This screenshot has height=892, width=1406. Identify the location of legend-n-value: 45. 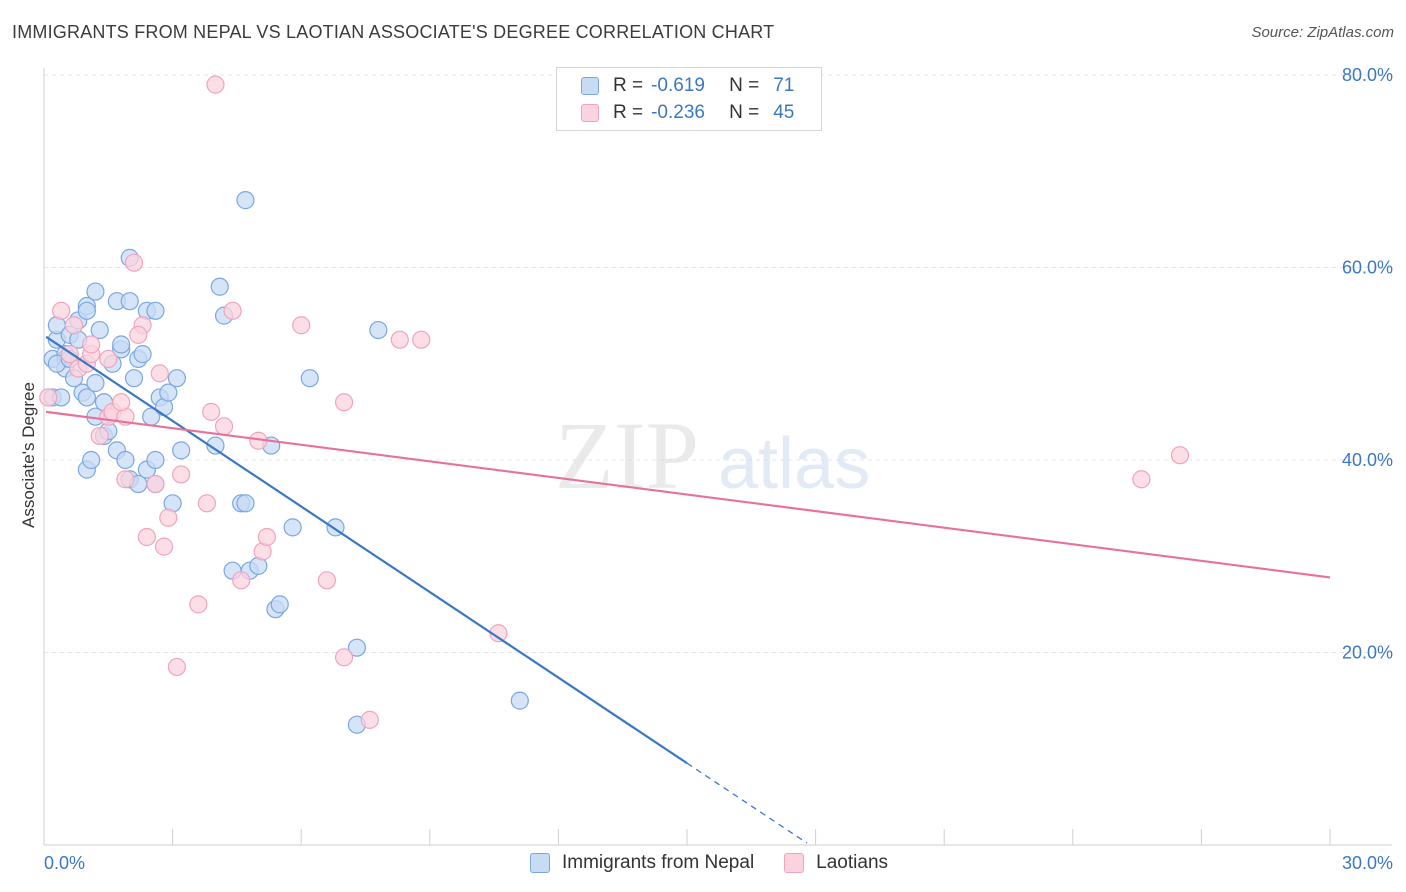
(784, 112).